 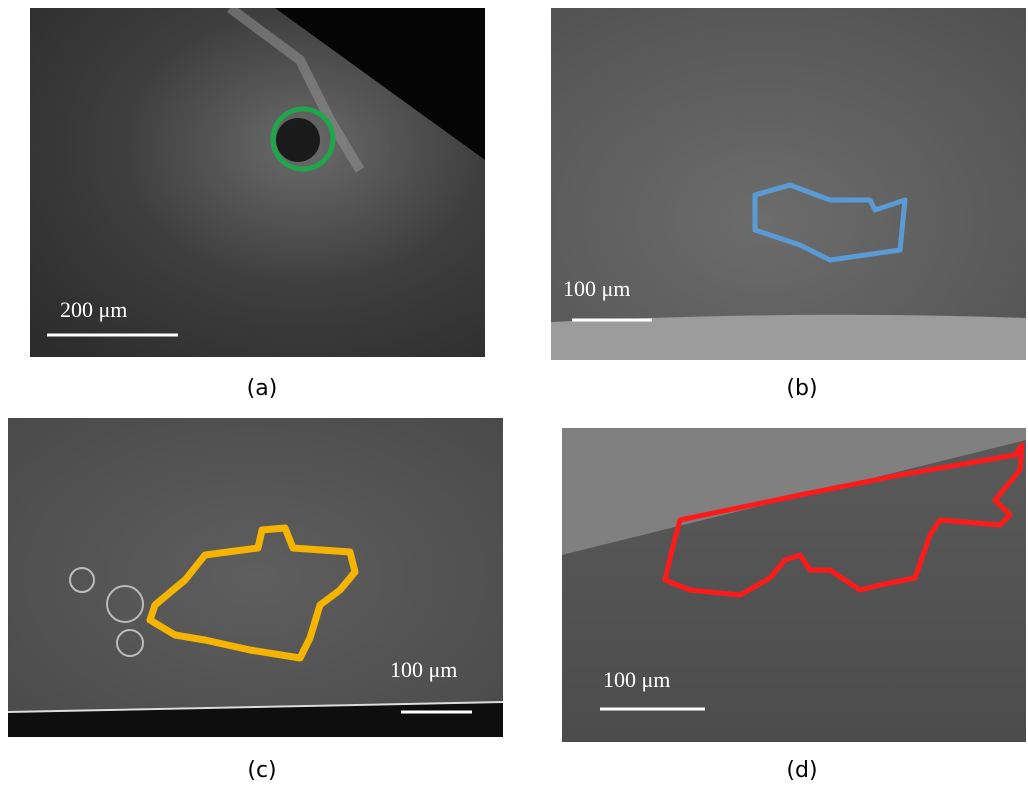 What do you see at coordinates (801, 770) in the screenshot?
I see `panel-label: (d)` at bounding box center [801, 770].